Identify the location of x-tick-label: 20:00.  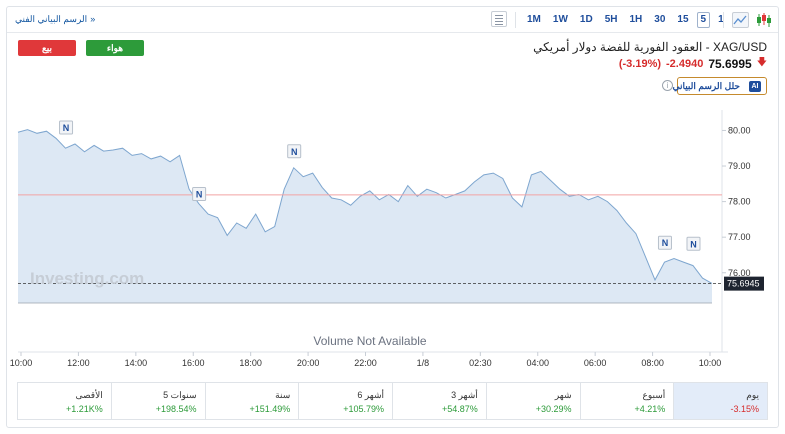
(308, 363).